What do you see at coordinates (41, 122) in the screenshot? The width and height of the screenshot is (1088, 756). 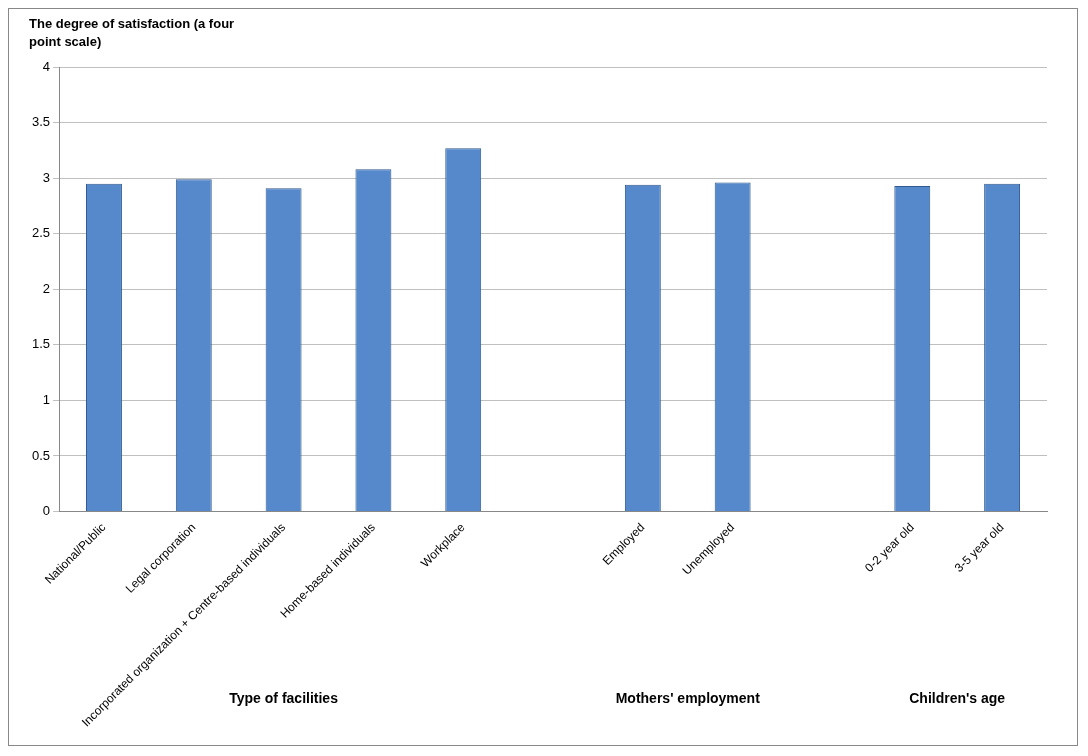 I see `y-tick-label: 3.5` at bounding box center [41, 122].